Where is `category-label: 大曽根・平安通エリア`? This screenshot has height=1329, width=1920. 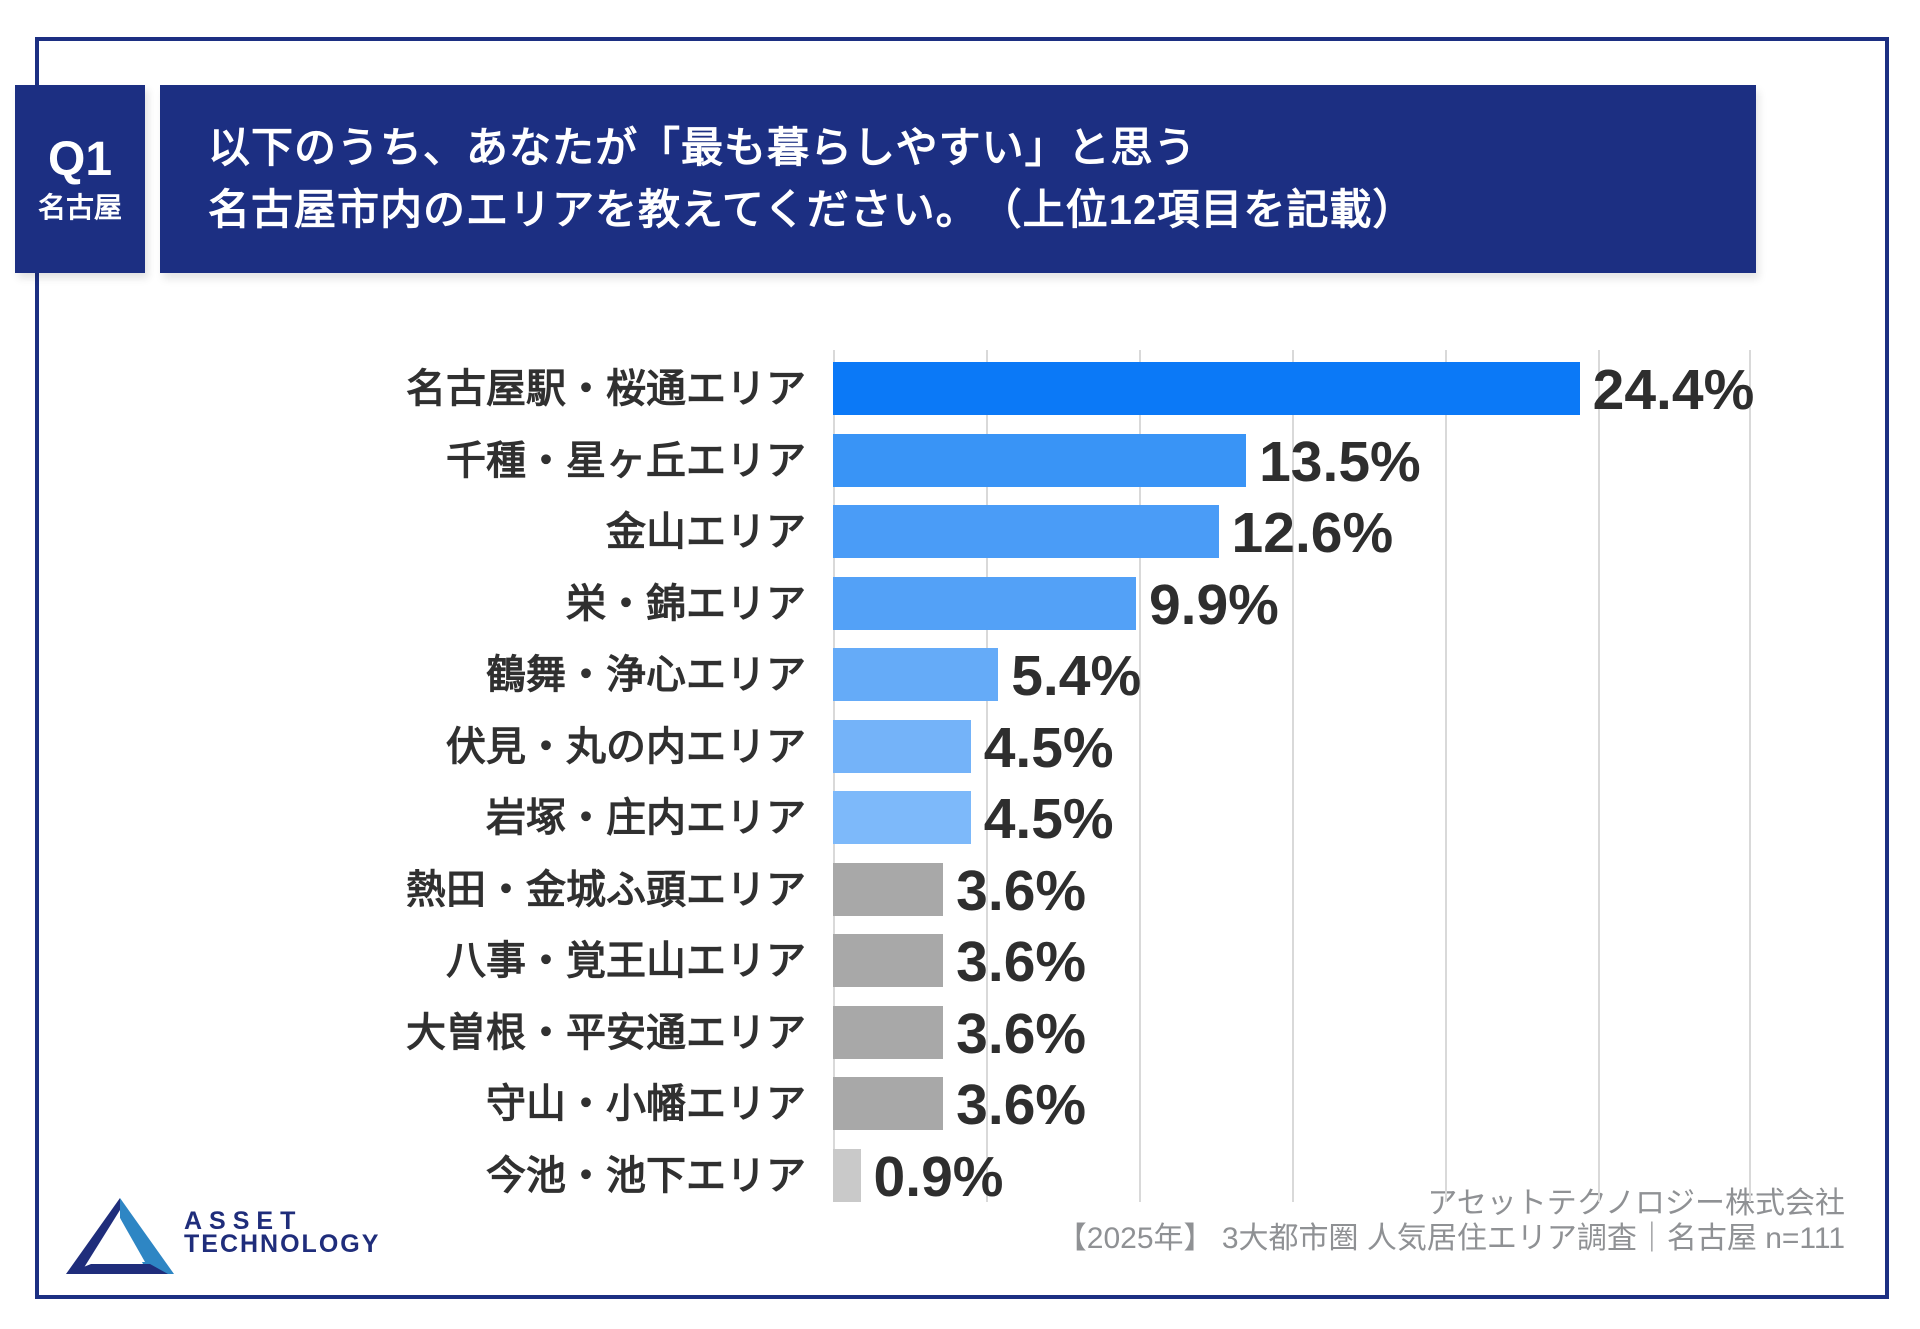 category-label: 大曽根・平安通エリア is located at coordinates (606, 1032).